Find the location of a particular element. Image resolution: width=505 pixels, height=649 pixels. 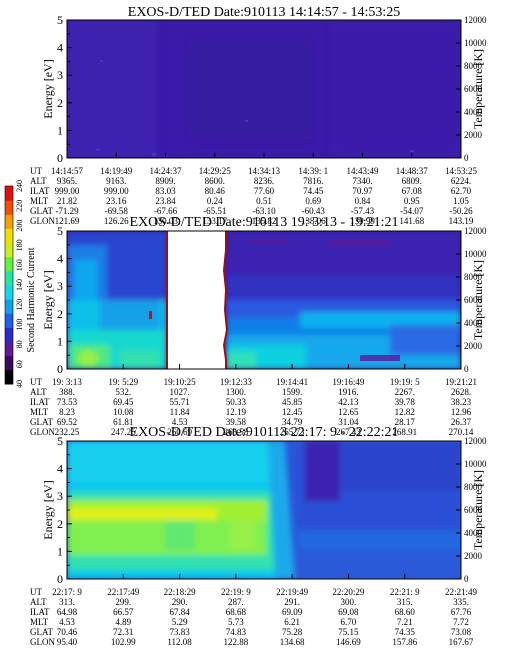

table-cell: 80.46 is located at coordinates (215, 191).